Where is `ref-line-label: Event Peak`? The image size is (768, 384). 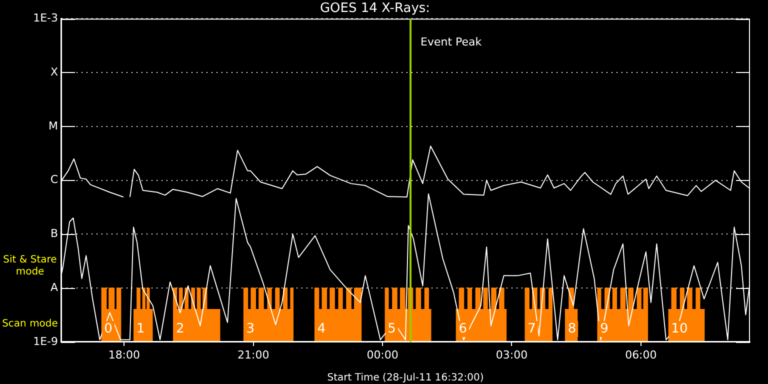 ref-line-label: Event Peak is located at coordinates (451, 41).